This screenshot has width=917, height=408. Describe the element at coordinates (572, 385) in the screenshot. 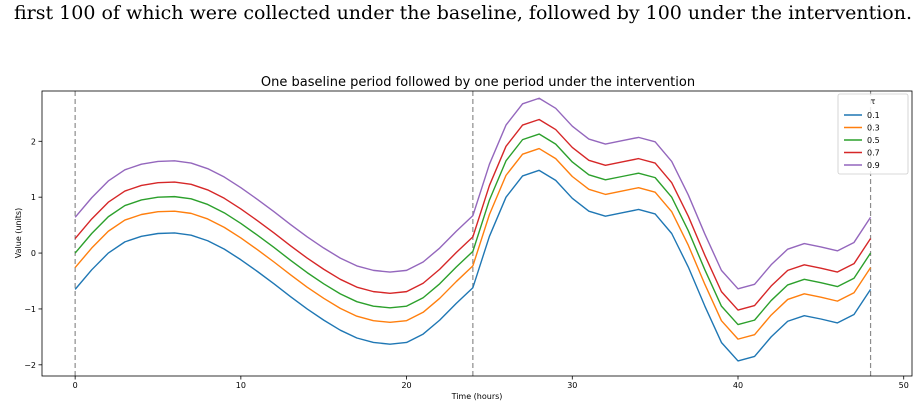

I see `x-tick-label: 30` at that location.